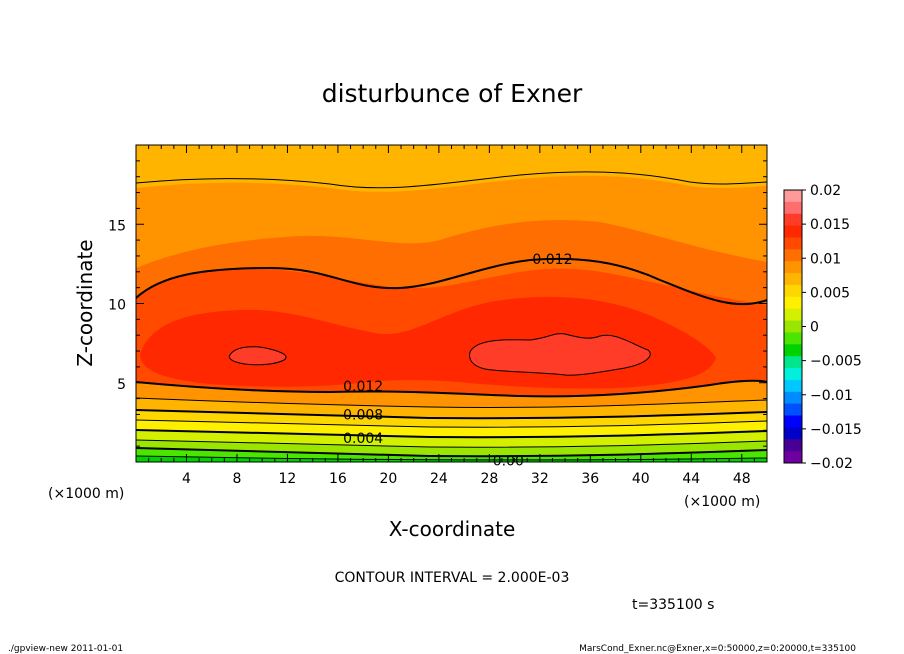  Describe the element at coordinates (117, 226) in the screenshot. I see `y-tick-label: 15` at that location.